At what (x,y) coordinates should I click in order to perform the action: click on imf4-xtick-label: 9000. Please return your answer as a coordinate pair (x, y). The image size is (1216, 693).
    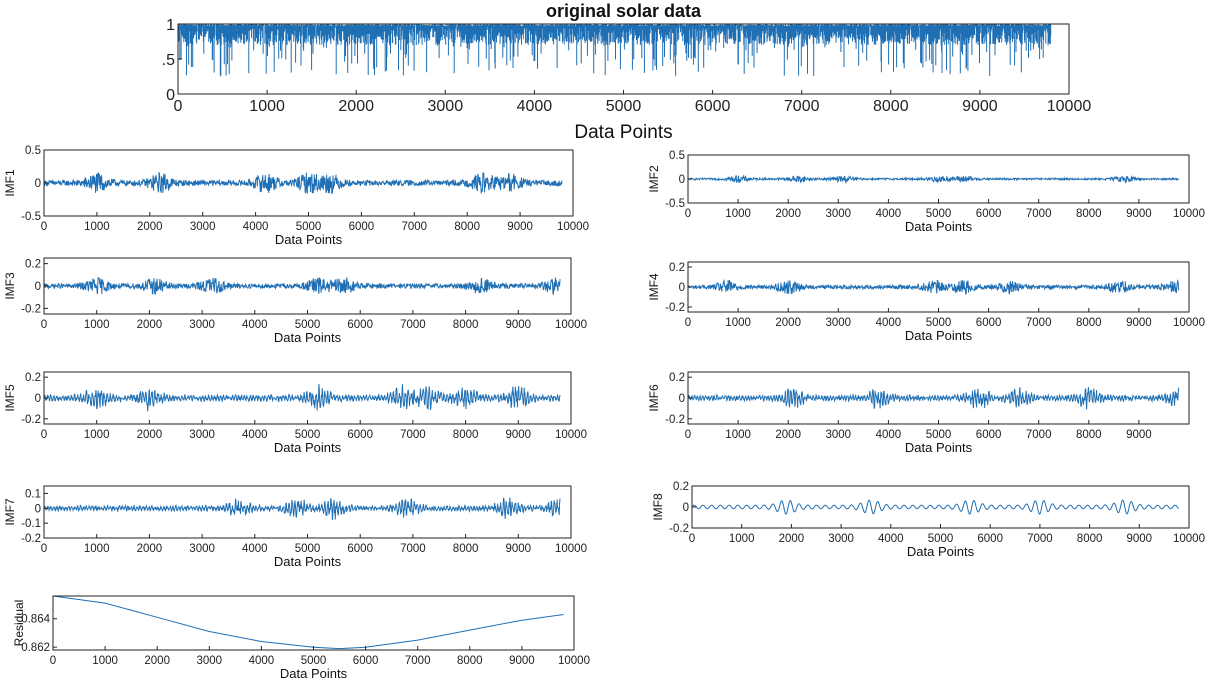
    Looking at the image, I should click on (1139, 323).